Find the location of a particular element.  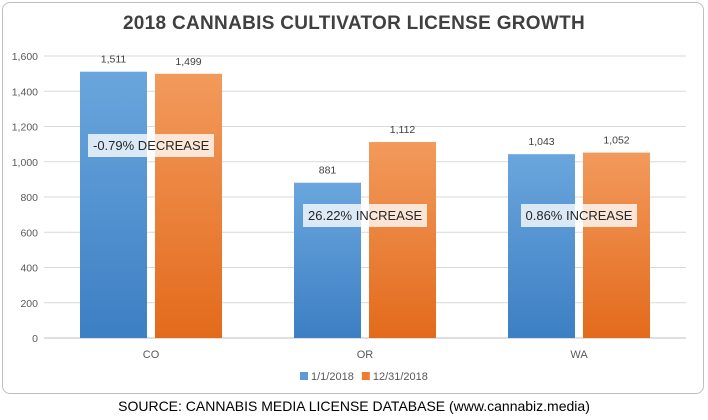

legend-swatch-orange is located at coordinates (365, 376).